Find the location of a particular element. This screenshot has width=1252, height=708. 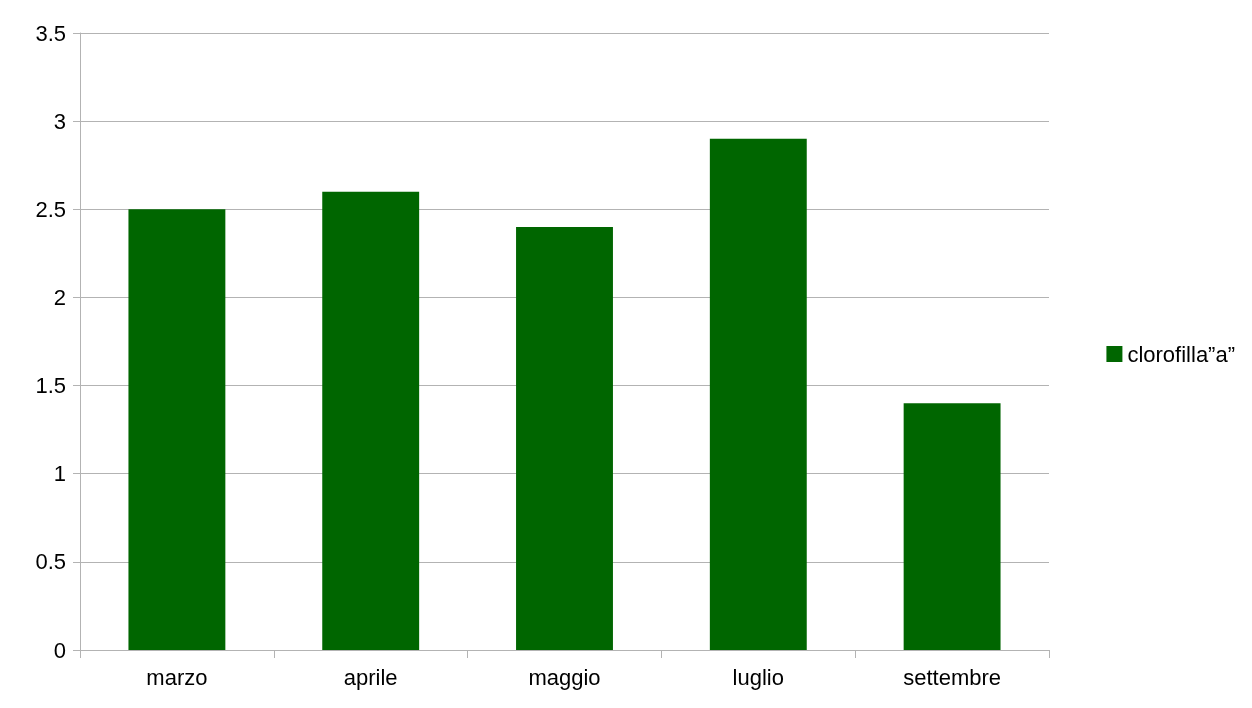

x-tick-label: settembre is located at coordinates (952, 677).